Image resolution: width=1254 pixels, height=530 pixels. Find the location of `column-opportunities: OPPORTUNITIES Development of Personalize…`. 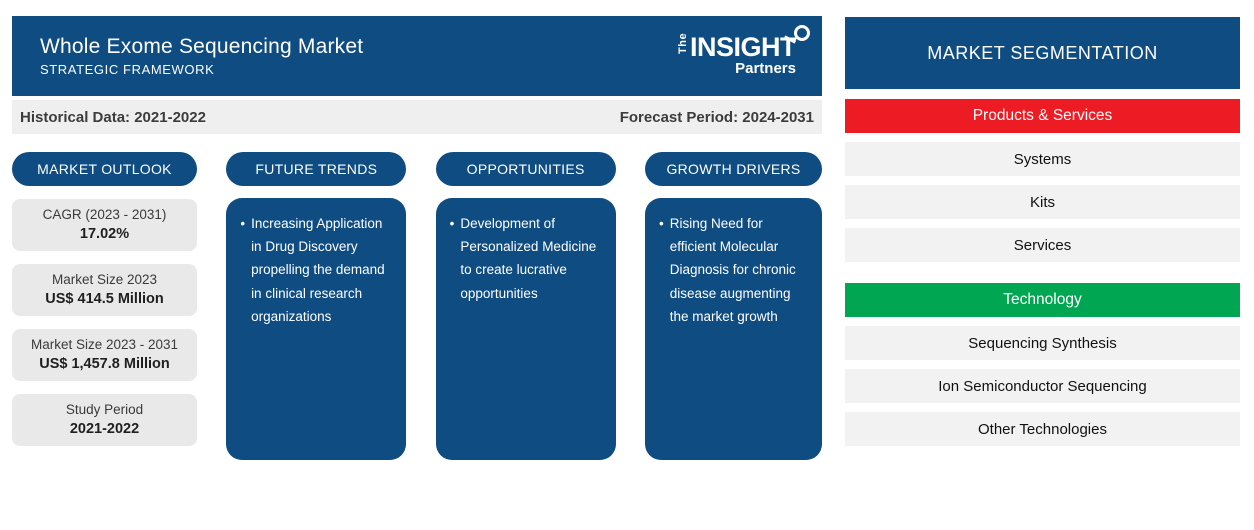

column-opportunities: OPPORTUNITIES Development of Personalize… is located at coordinates (525, 306).